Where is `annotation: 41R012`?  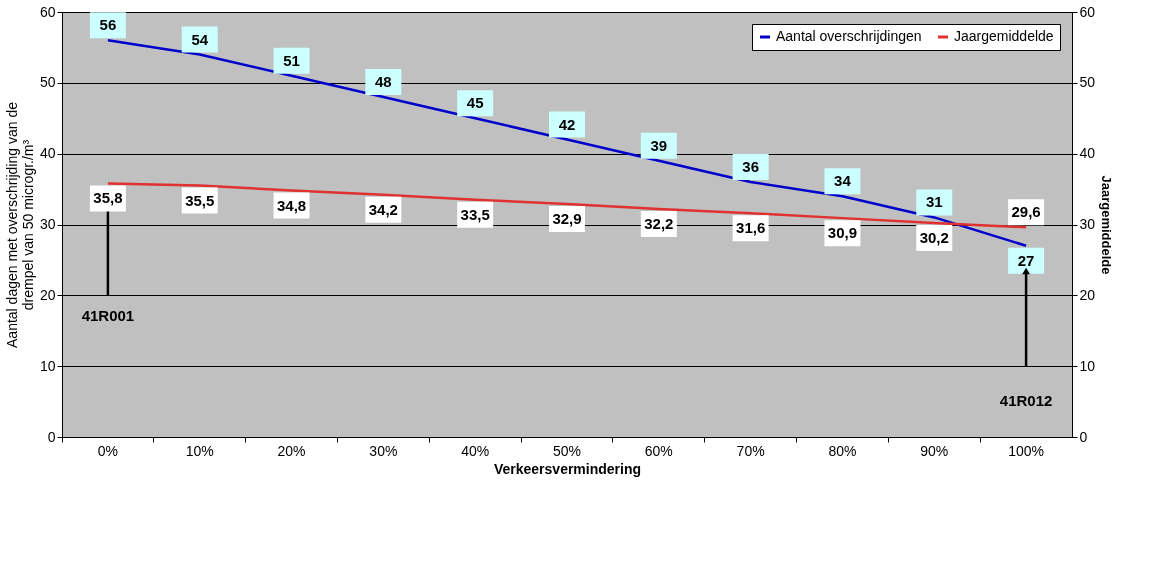
annotation: 41R012 is located at coordinates (1026, 400).